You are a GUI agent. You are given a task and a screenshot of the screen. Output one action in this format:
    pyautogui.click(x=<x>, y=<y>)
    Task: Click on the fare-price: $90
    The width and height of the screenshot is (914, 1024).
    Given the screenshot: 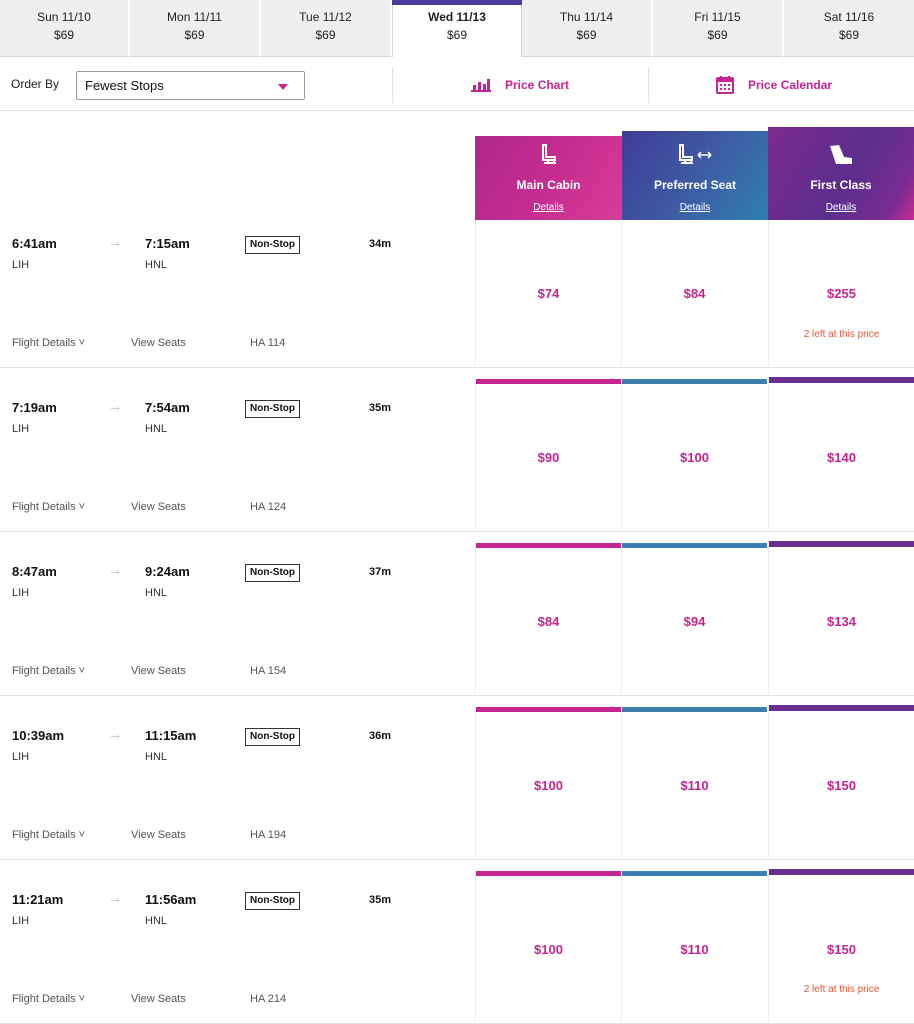 What is the action you would take?
    pyautogui.click(x=548, y=457)
    